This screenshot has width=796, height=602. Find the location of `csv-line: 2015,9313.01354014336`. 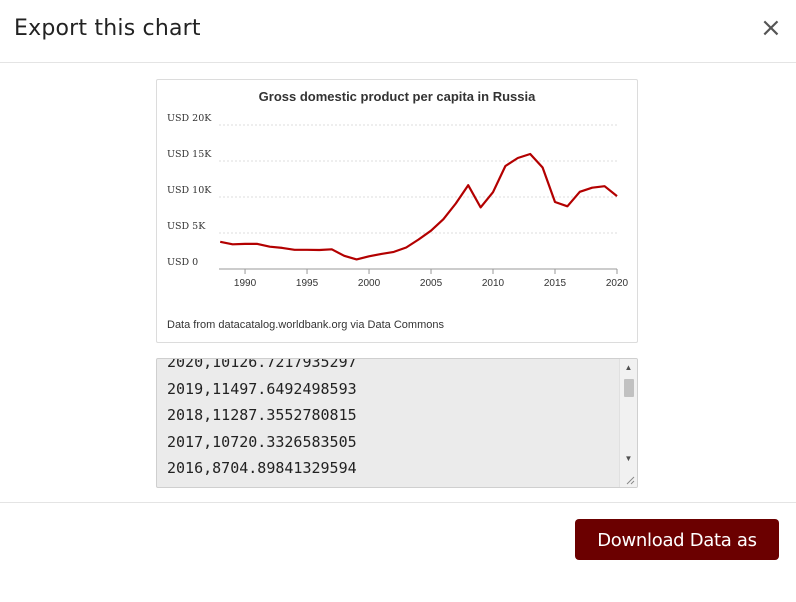

csv-line: 2015,9313.01354014336 is located at coordinates (262, 485).